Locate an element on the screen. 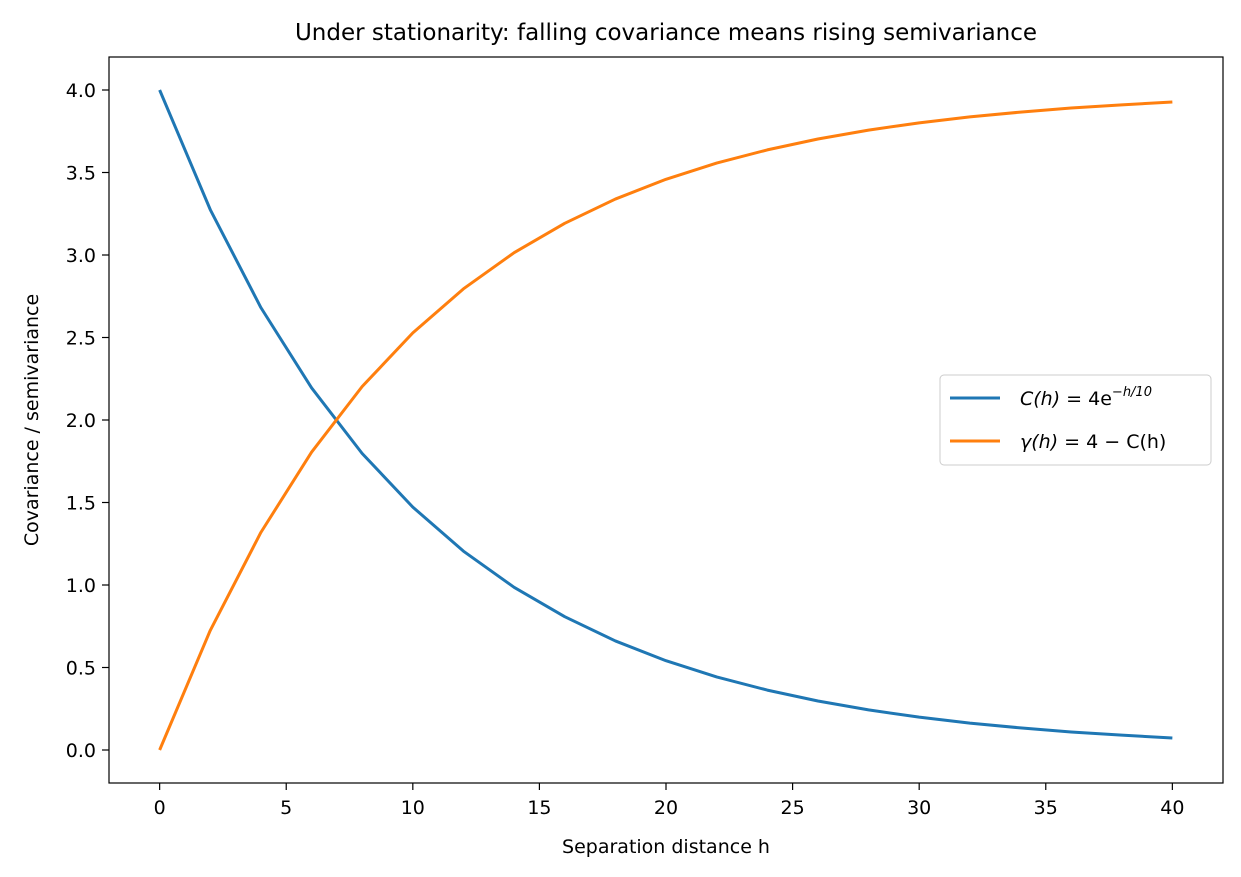 Image resolution: width=1241 pixels, height=877 pixels. y-tick-label: 1.0 is located at coordinates (81, 586).